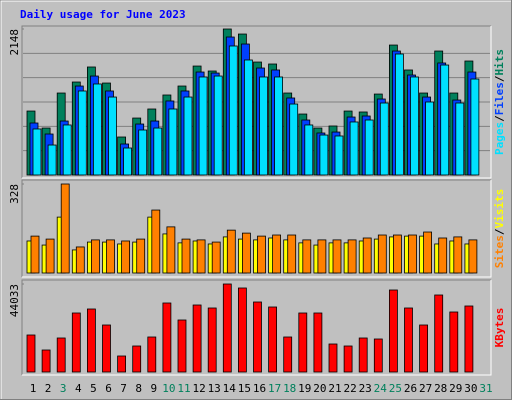 The image size is (512, 400). Describe the element at coordinates (381, 388) in the screenshot. I see `x-tick-label: 24` at that location.